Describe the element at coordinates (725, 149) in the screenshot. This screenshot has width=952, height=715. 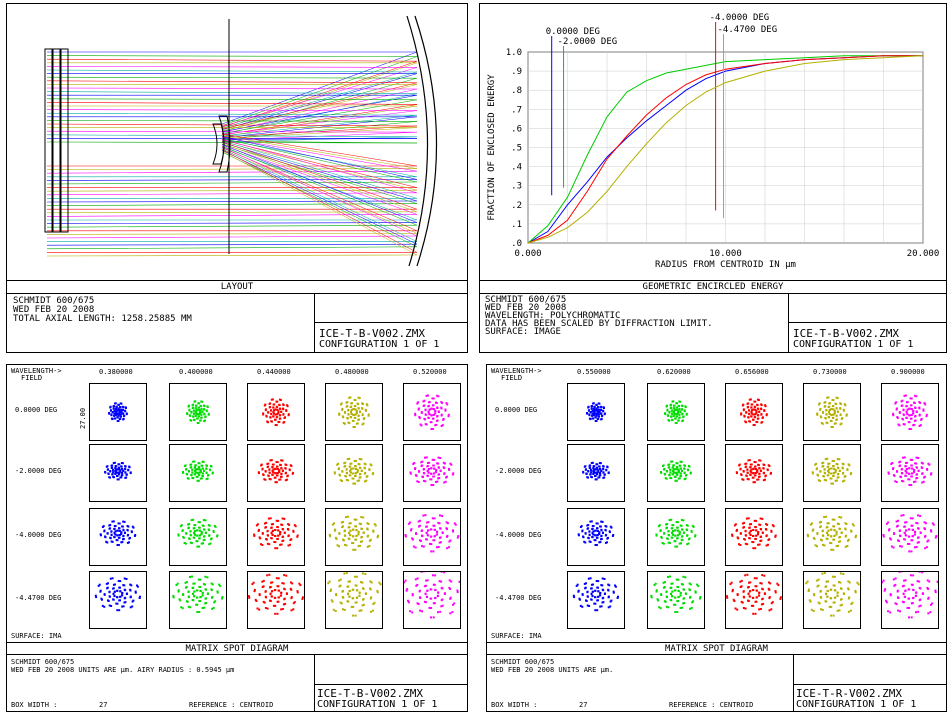
I see `series-line` at that location.